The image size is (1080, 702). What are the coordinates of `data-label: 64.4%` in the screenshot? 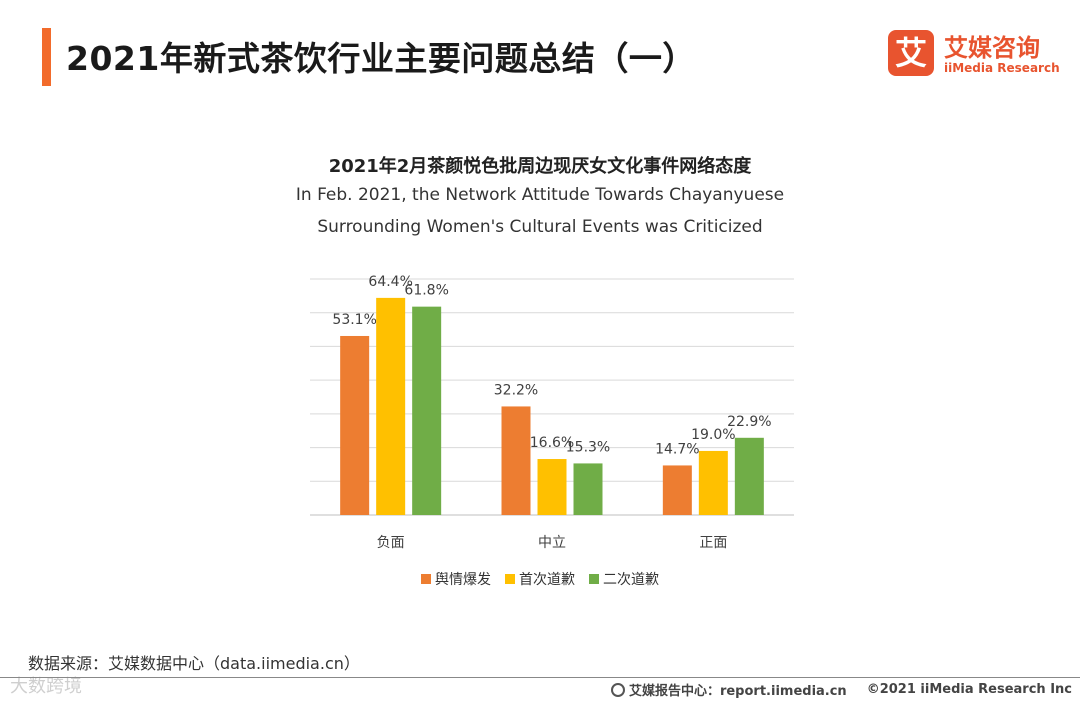 It's located at (390, 282).